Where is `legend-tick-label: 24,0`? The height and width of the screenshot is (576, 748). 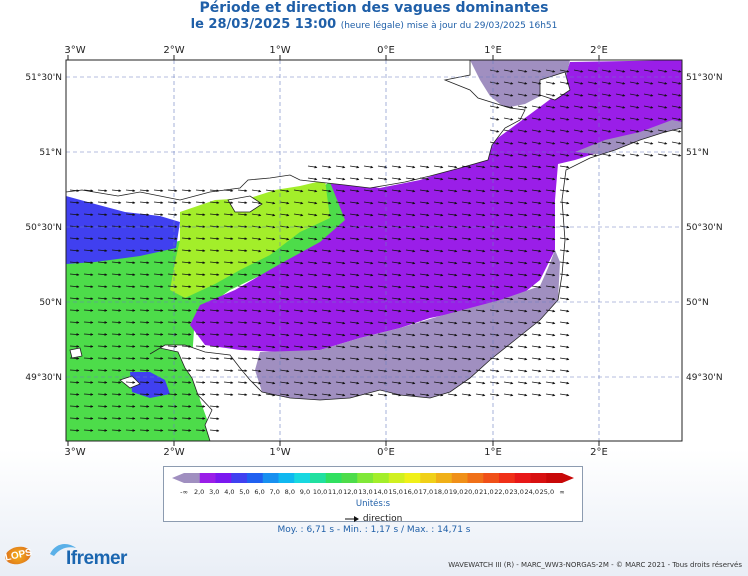
legend-tick-label: 24,0 is located at coordinates (532, 492).